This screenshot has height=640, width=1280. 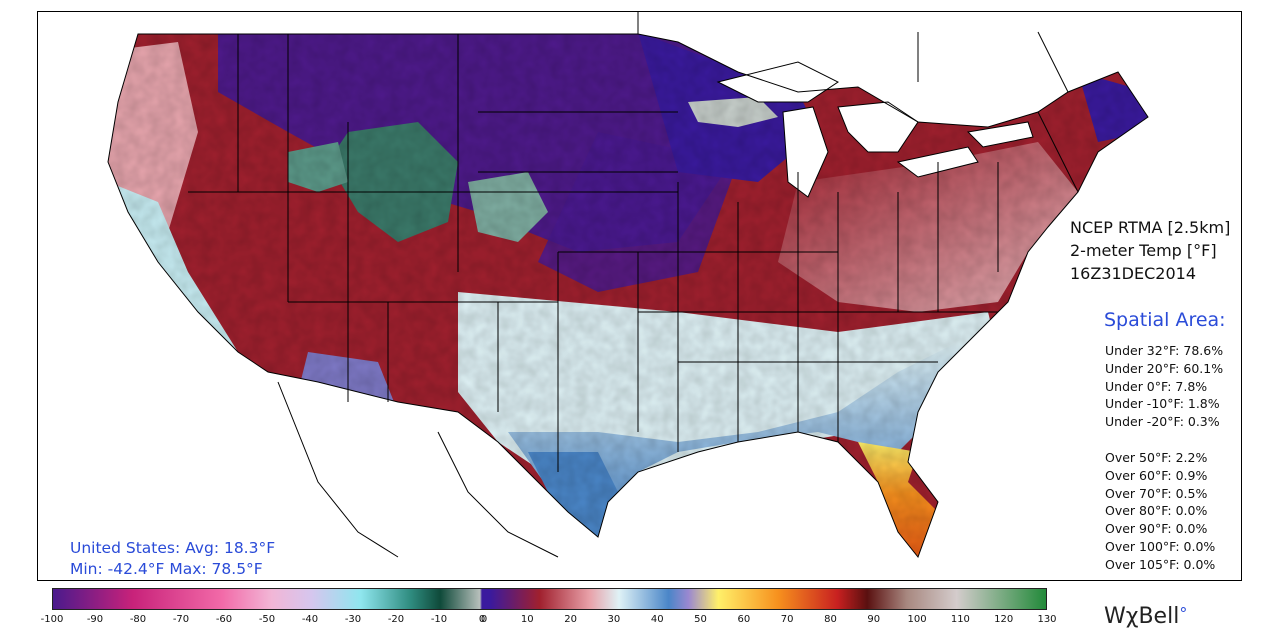 What do you see at coordinates (570, 619) in the screenshot?
I see `colorbar-tick-label: 20` at bounding box center [570, 619].